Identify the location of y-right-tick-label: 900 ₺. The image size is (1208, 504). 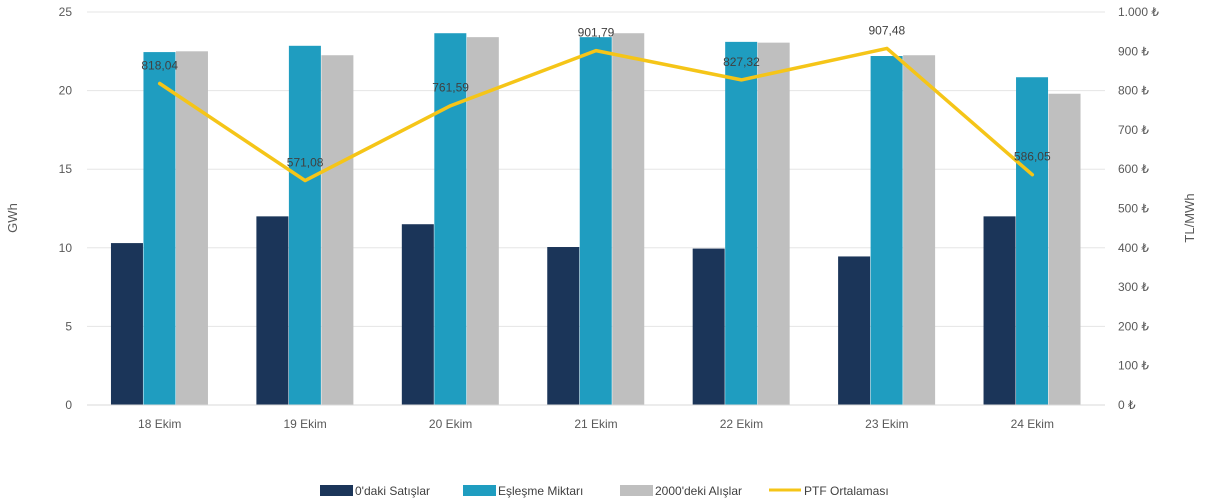
(1133, 51).